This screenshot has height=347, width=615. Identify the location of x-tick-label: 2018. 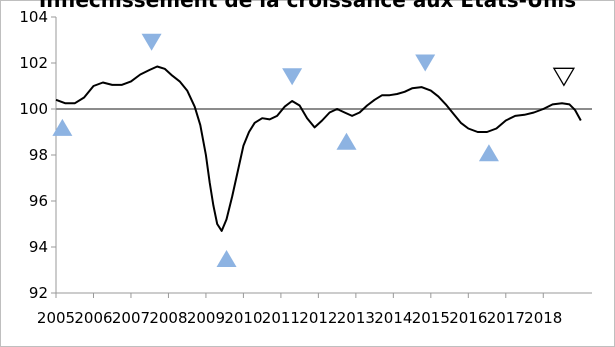
(543, 318).